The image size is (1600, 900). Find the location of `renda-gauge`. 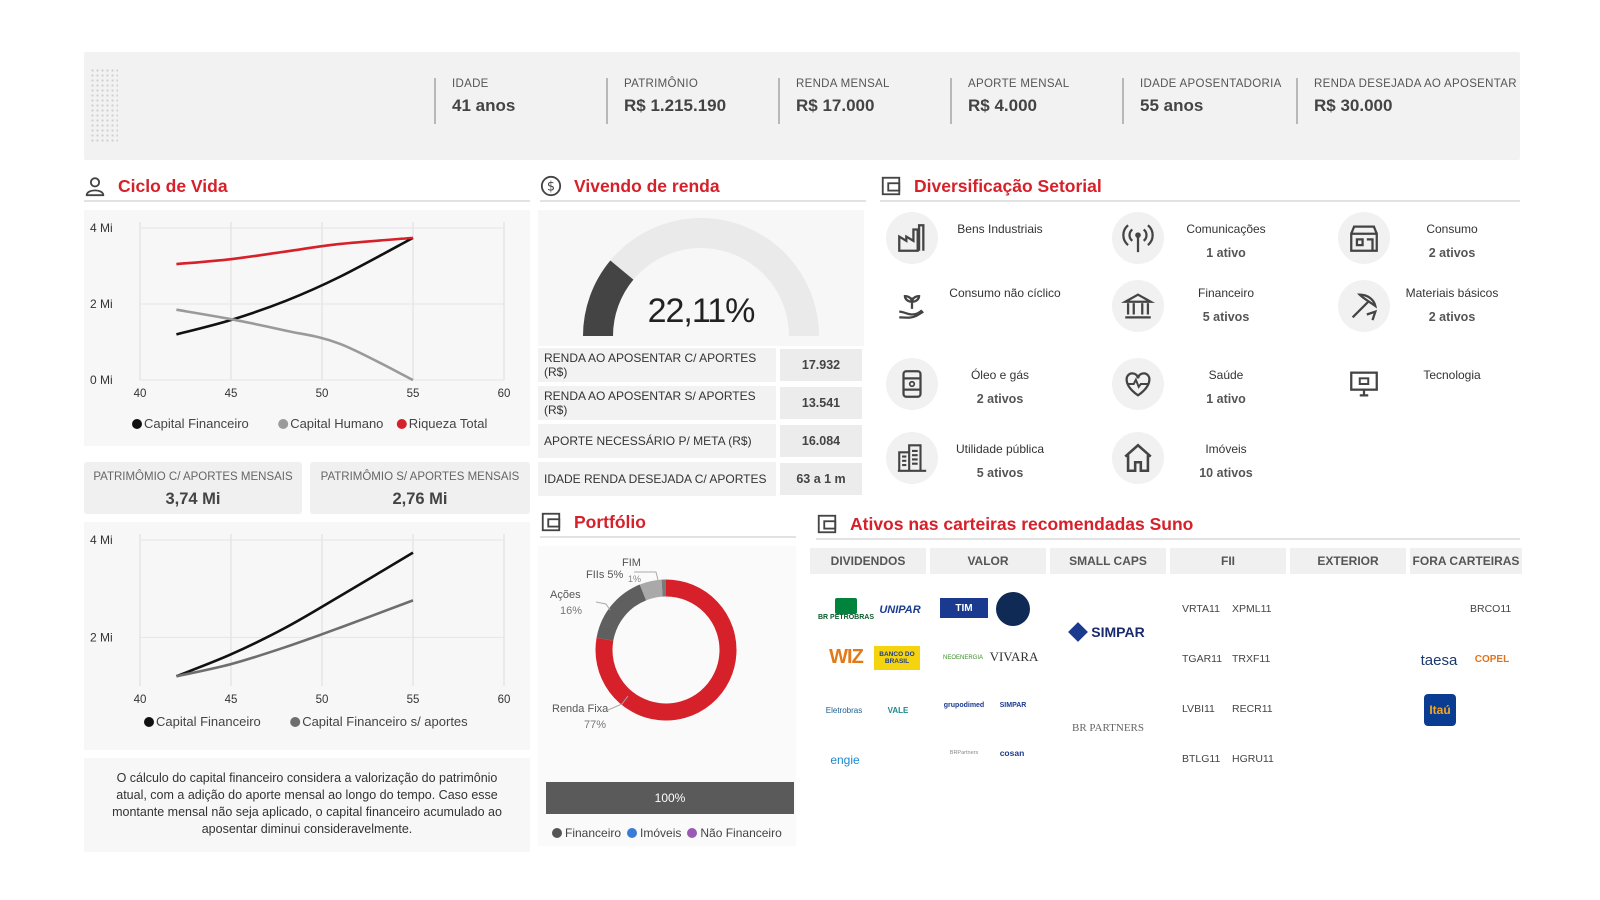

renda-gauge is located at coordinates (701, 277).